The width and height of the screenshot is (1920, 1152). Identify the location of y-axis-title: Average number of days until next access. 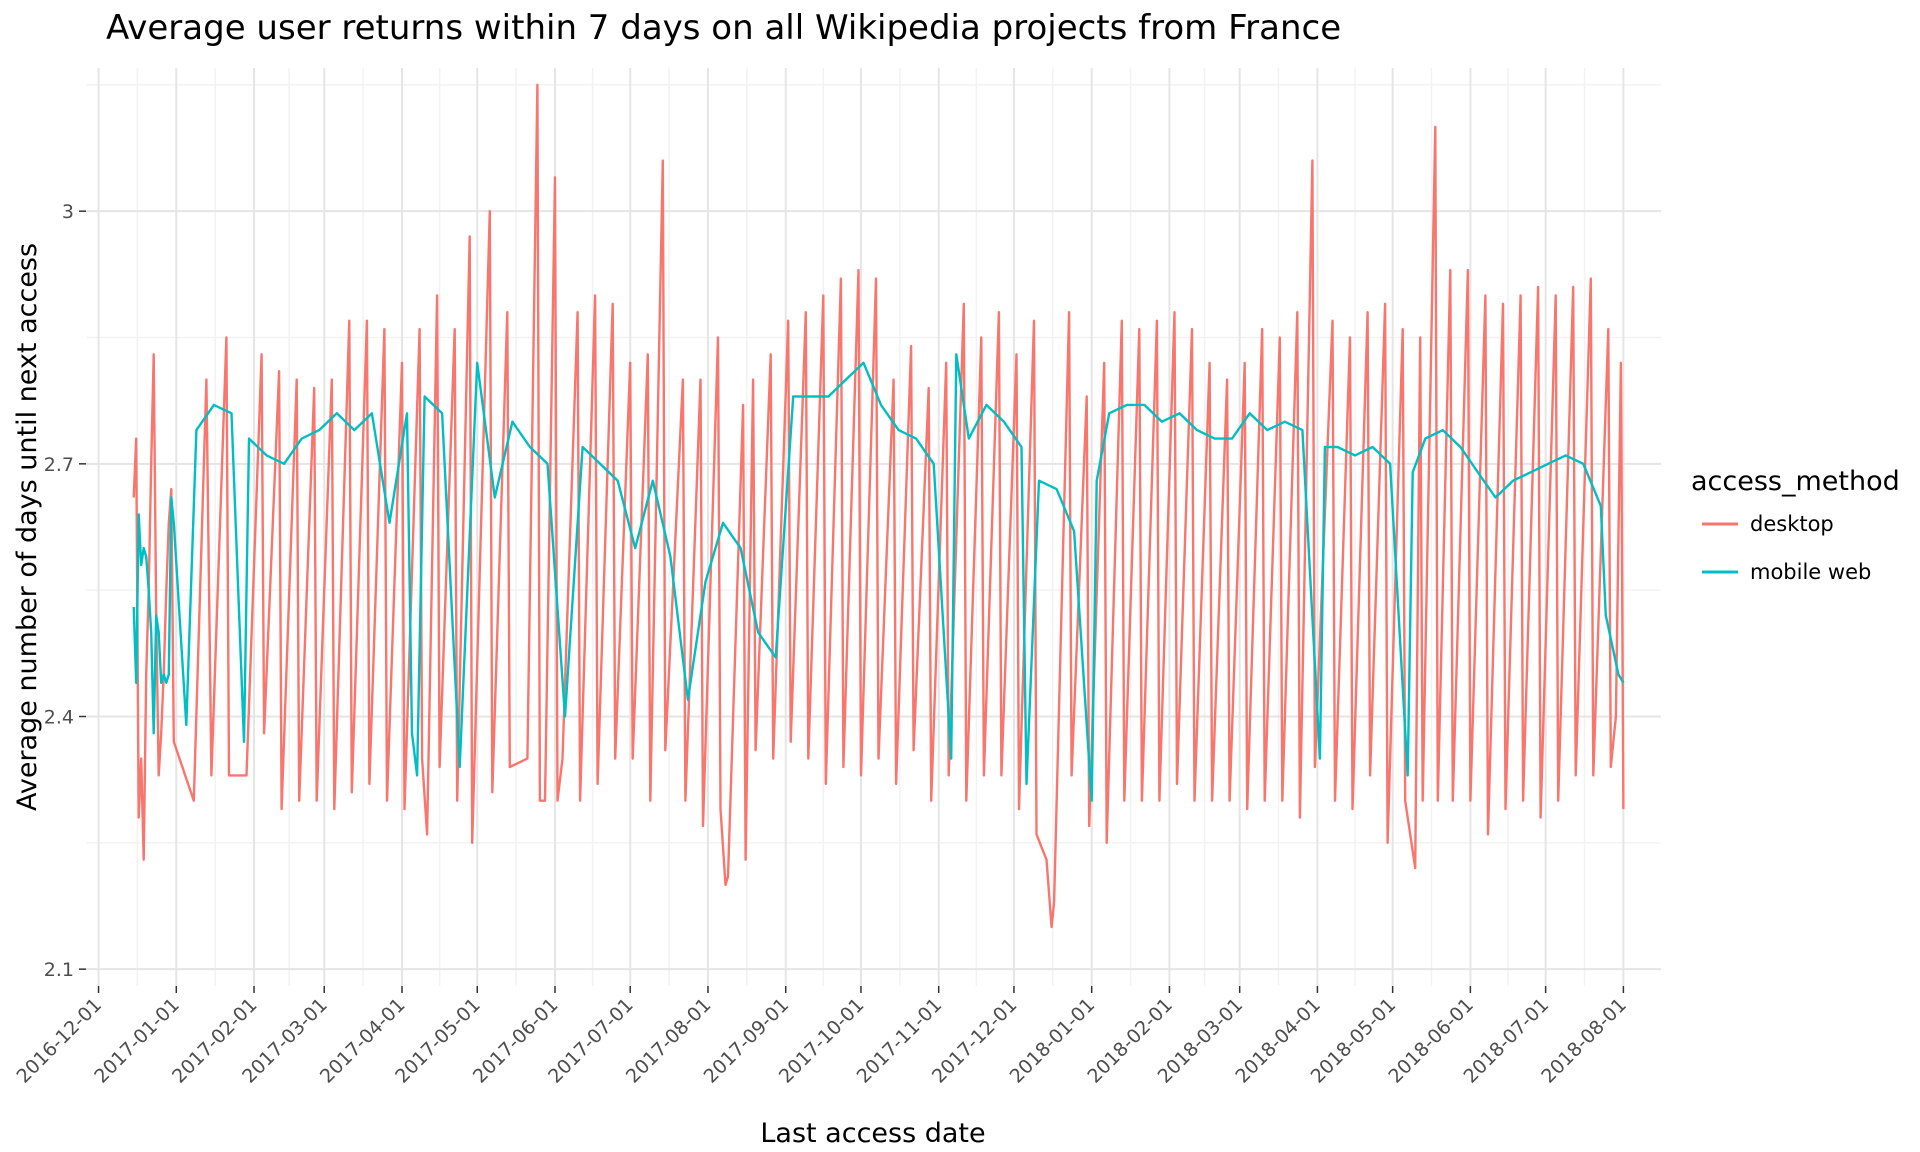
(27, 527).